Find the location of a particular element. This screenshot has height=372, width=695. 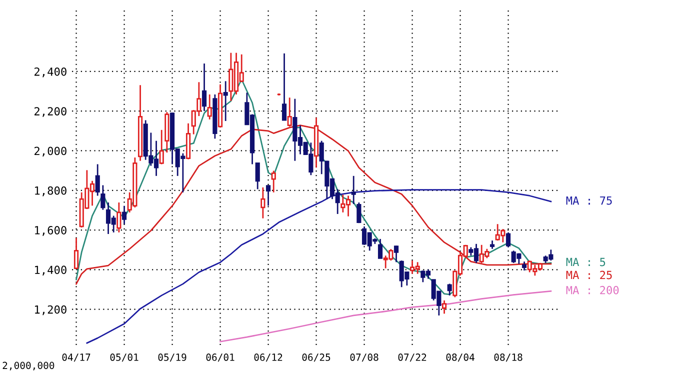

y-tick-label: 1,600 is located at coordinates (50, 231).